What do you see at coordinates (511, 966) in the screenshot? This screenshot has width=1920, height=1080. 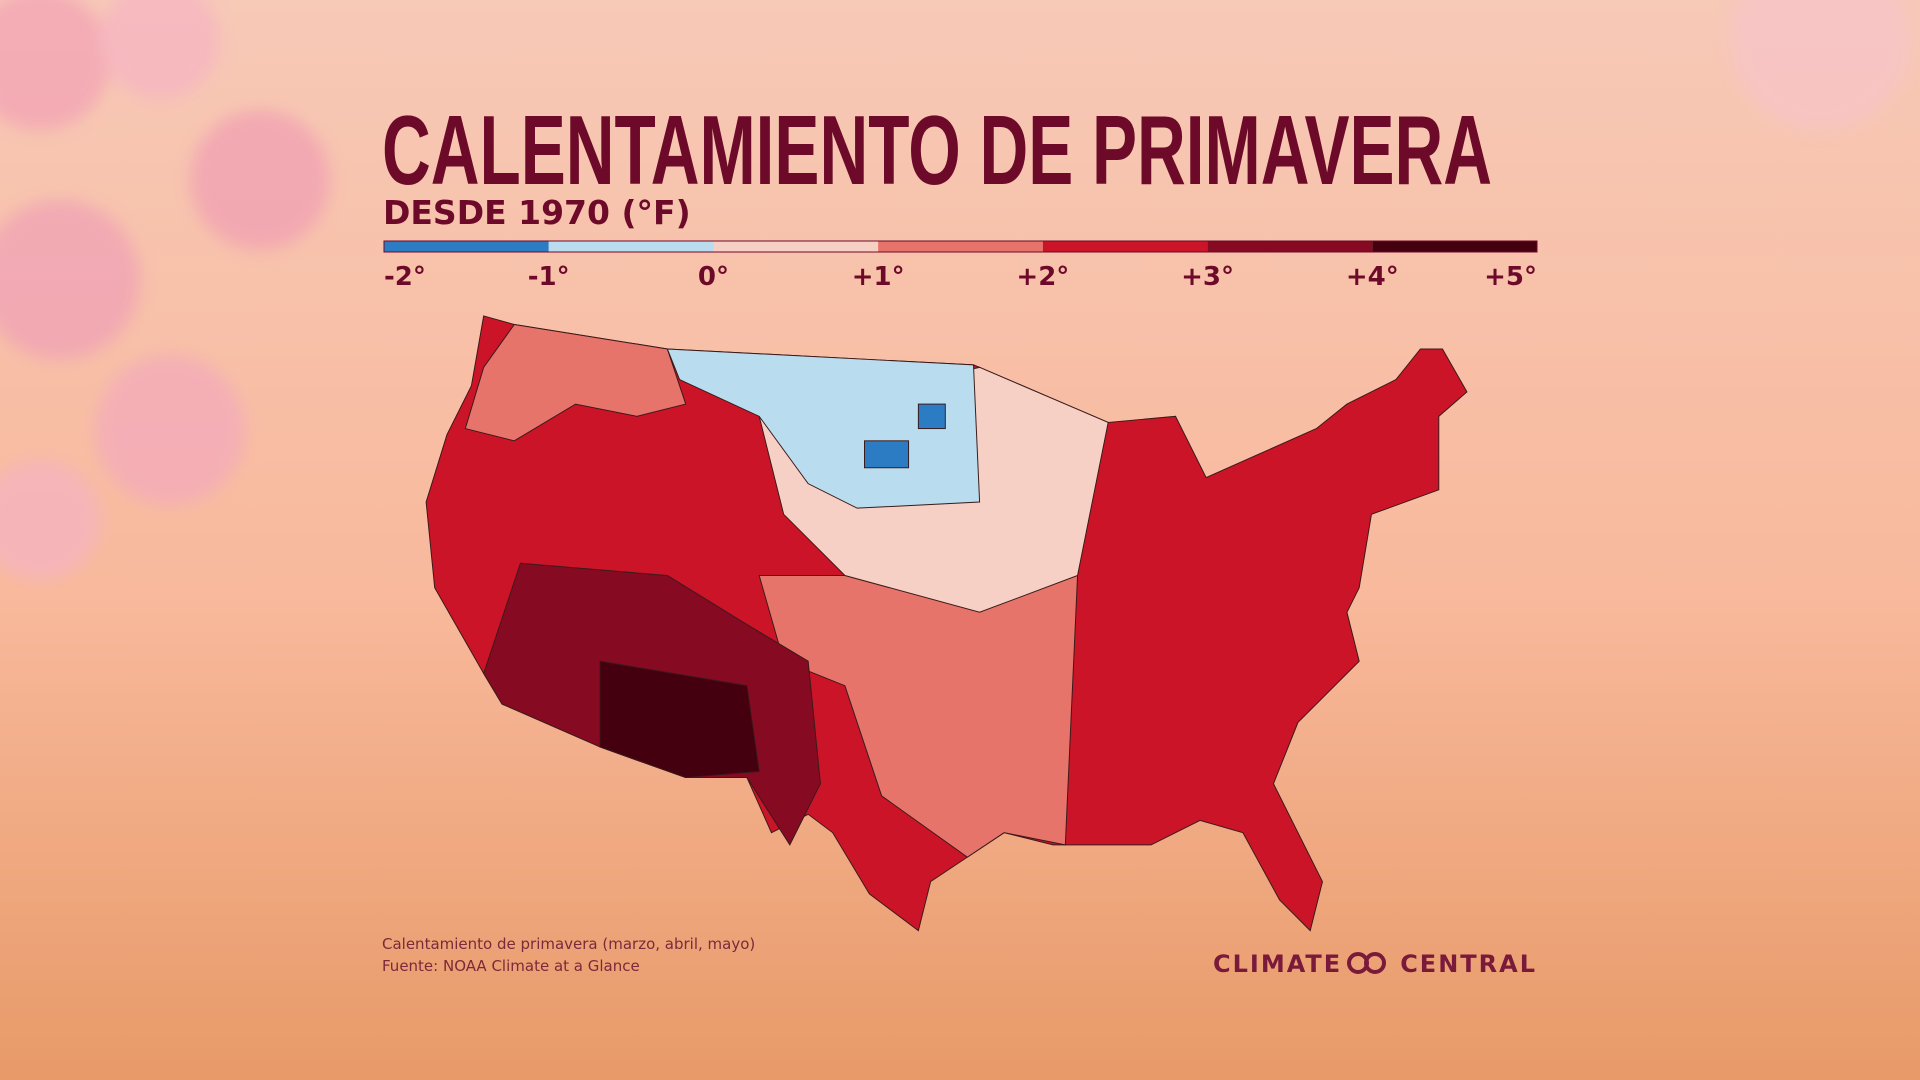 I see `footnote: Fuente: NOAA Climate at a Glance` at bounding box center [511, 966].